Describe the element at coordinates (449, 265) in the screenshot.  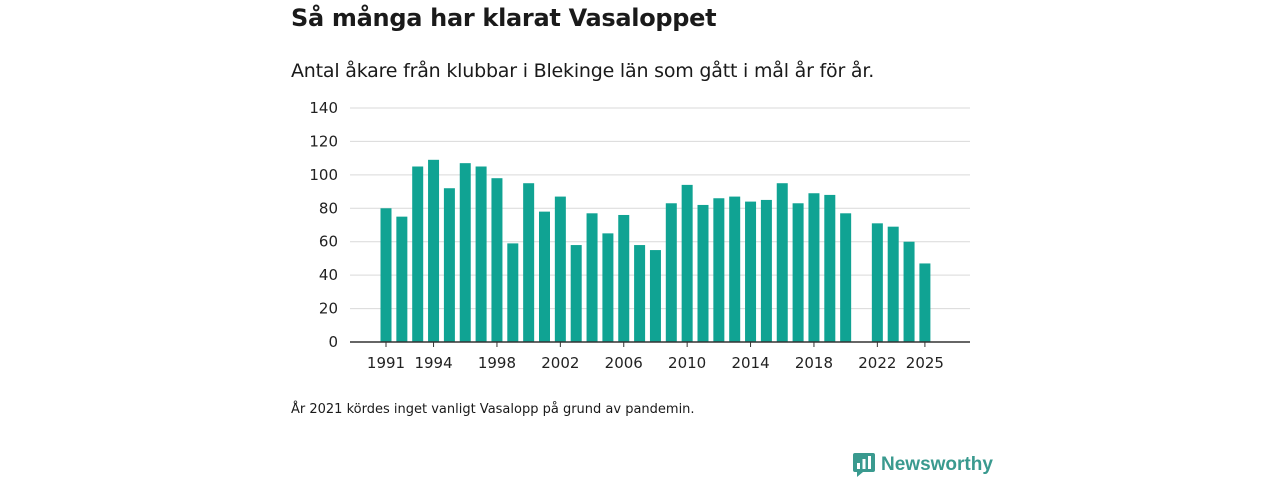
I see `bar-1995` at that location.